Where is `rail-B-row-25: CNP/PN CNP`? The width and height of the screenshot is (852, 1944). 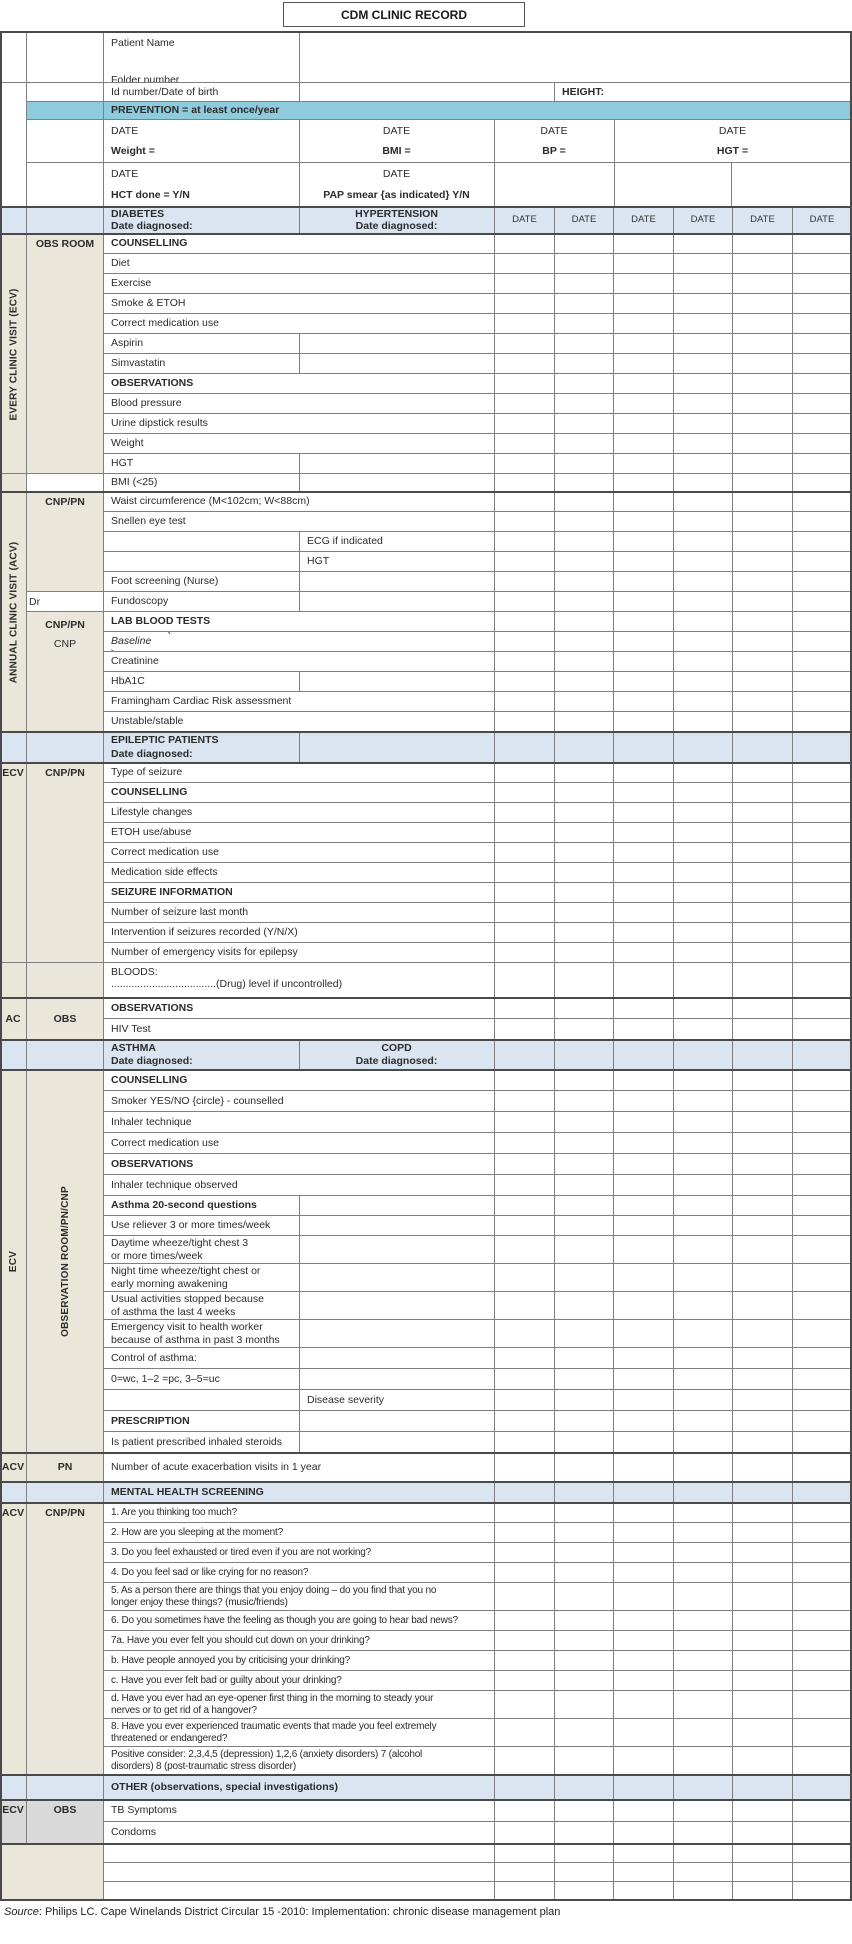 rail-B-row-25: CNP/PN CNP is located at coordinates (65, 672).